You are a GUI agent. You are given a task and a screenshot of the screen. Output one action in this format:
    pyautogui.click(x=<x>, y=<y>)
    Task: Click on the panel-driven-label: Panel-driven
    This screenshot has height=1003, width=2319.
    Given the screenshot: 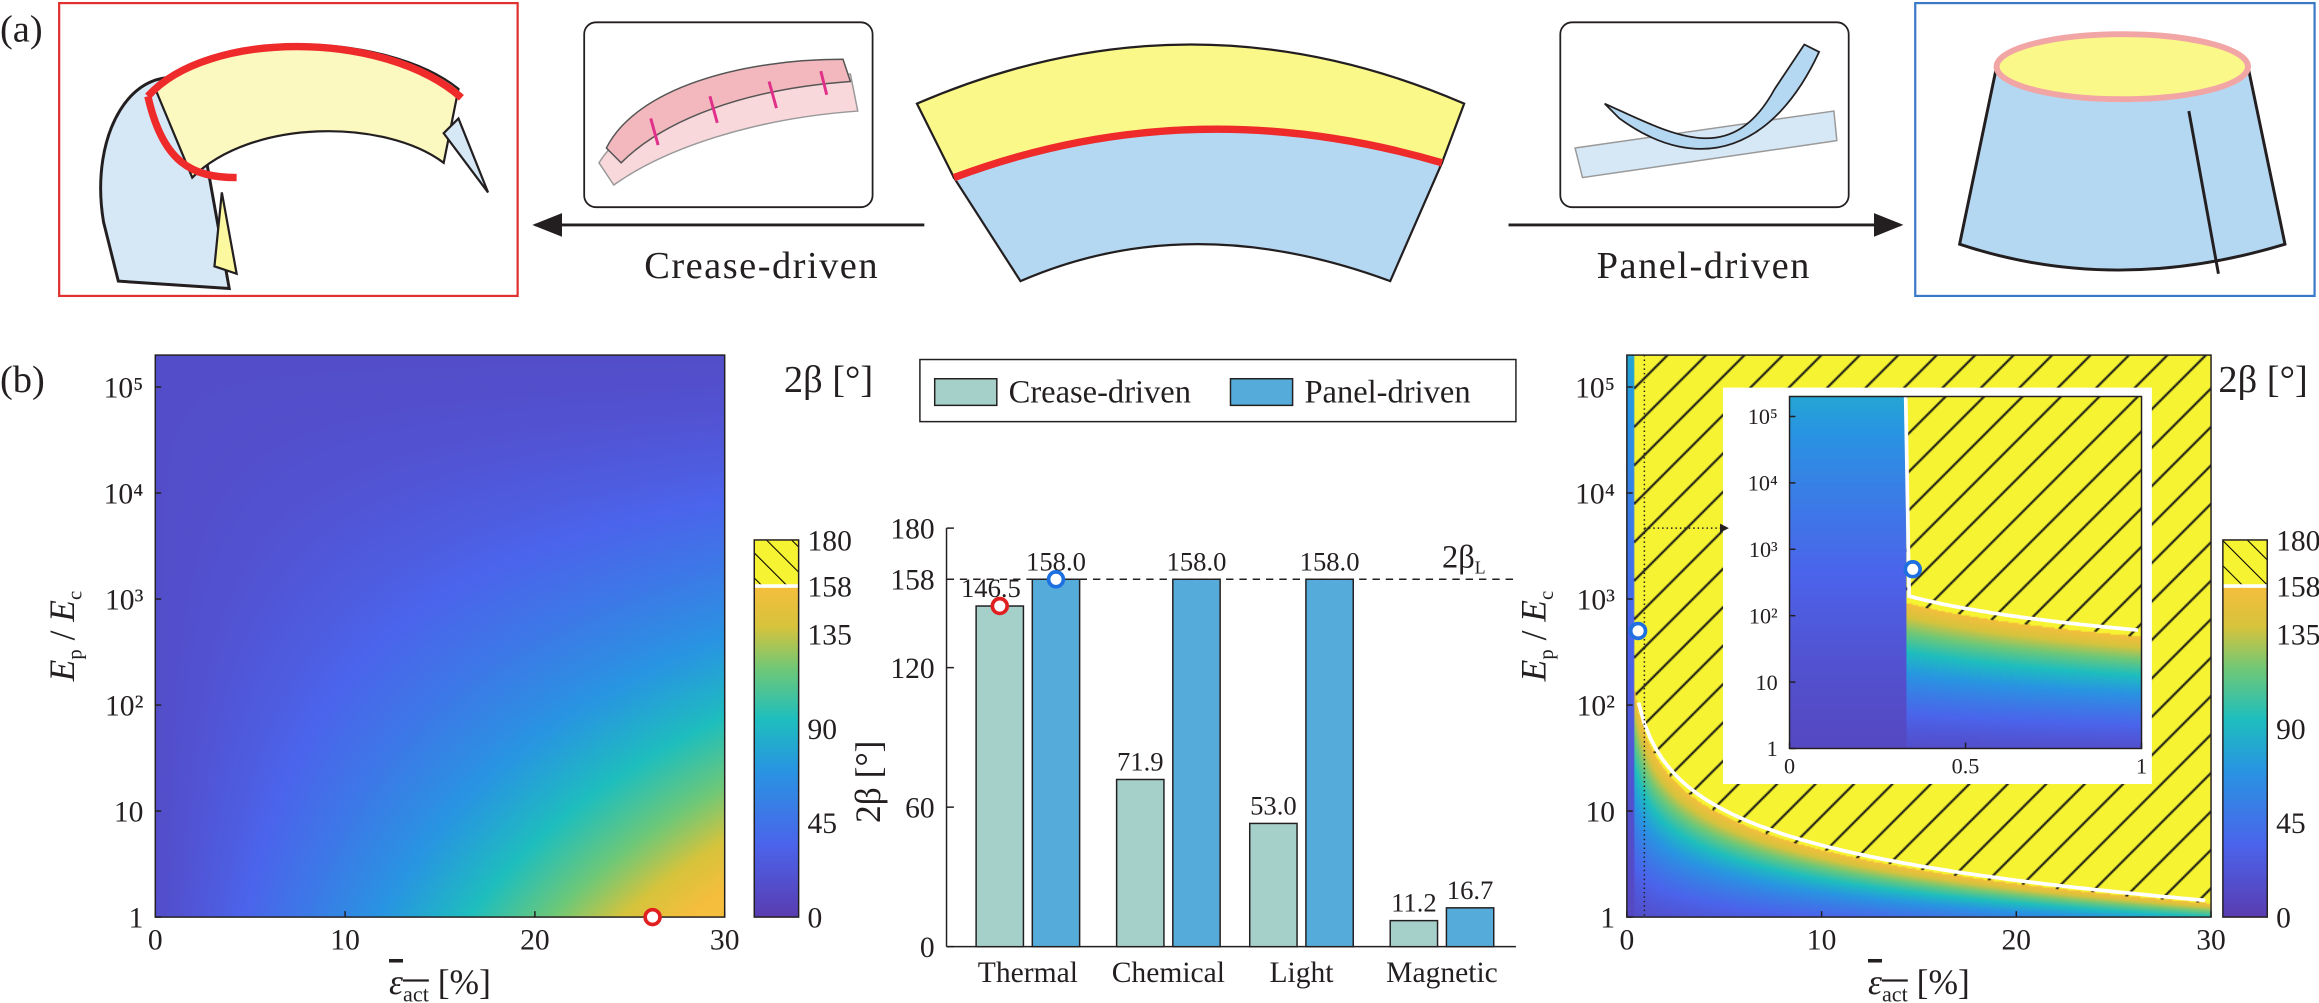 What is the action you would take?
    pyautogui.click(x=1704, y=266)
    